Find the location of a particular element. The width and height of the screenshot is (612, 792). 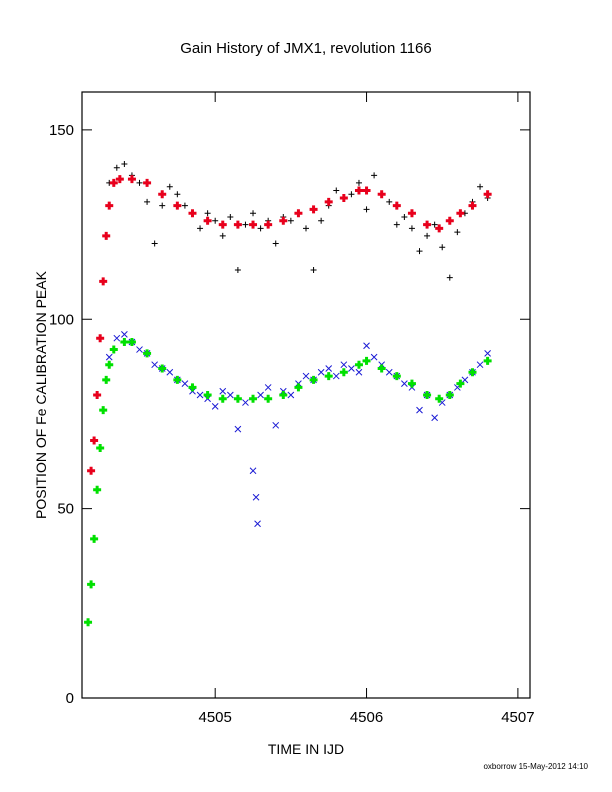

footer-timestamp: oxborrow 15-May-2012 14:10 is located at coordinates (535, 766).